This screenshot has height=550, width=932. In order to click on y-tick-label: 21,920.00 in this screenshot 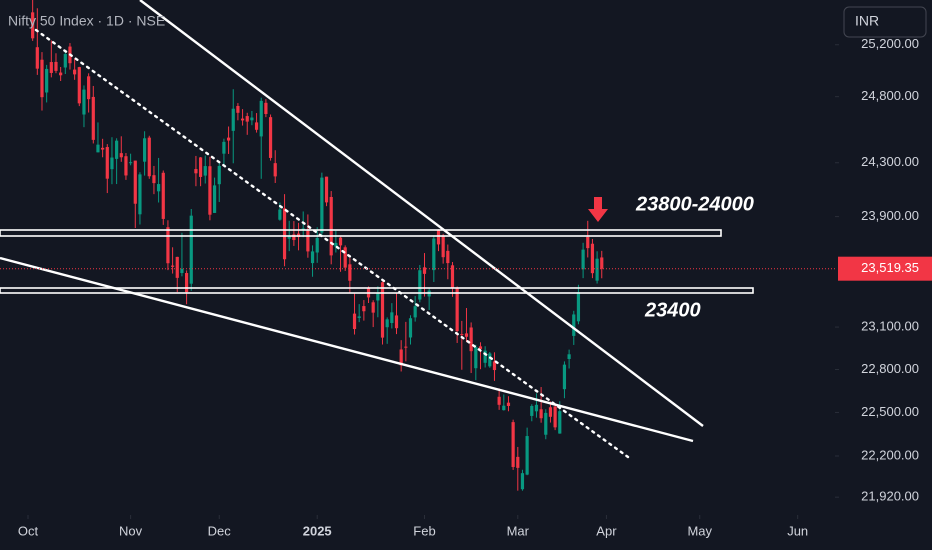, I will do `click(890, 496)`.